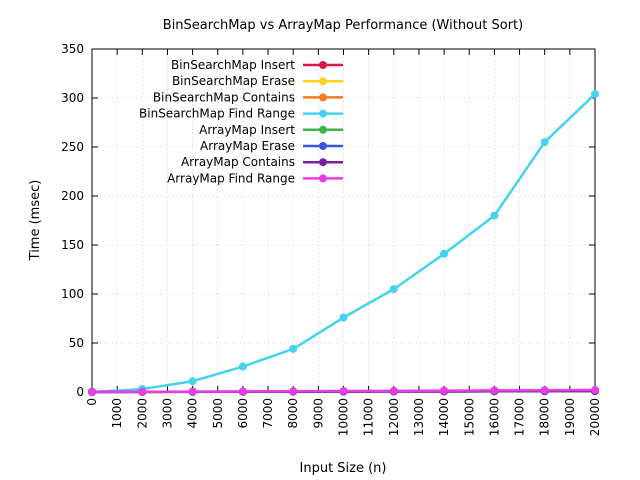 This screenshot has height=480, width=640. What do you see at coordinates (419, 417) in the screenshot?
I see `x-tick-label: 13000` at bounding box center [419, 417].